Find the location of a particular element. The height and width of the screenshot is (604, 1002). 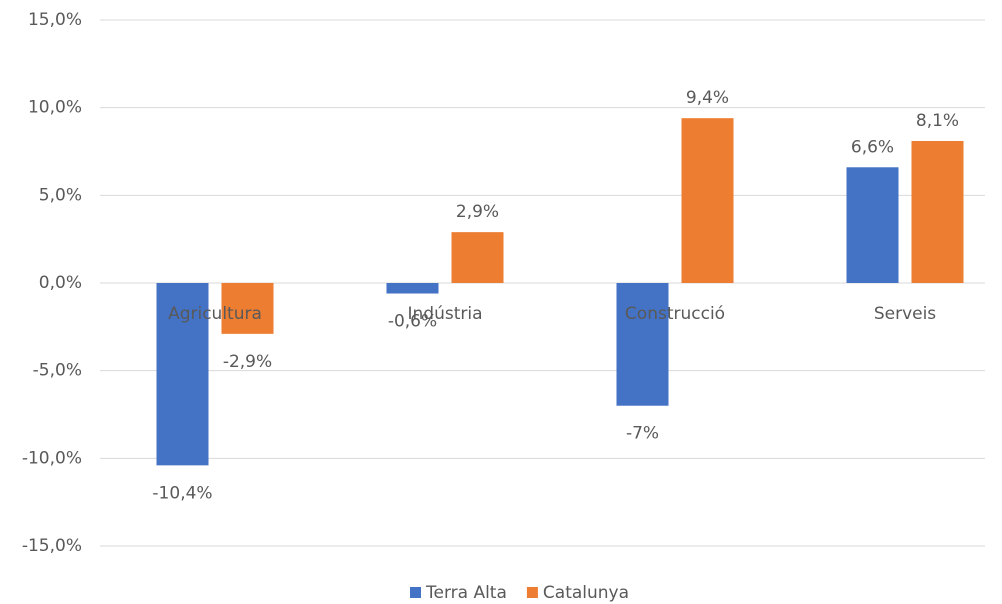

x-tick-label: Agricultura is located at coordinates (215, 314).